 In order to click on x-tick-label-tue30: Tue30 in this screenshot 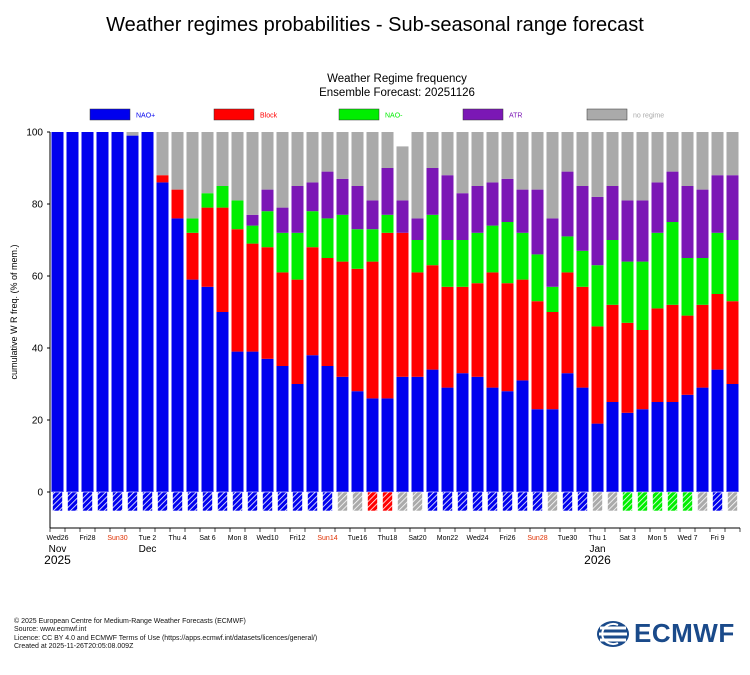, I will do `click(568, 538)`.